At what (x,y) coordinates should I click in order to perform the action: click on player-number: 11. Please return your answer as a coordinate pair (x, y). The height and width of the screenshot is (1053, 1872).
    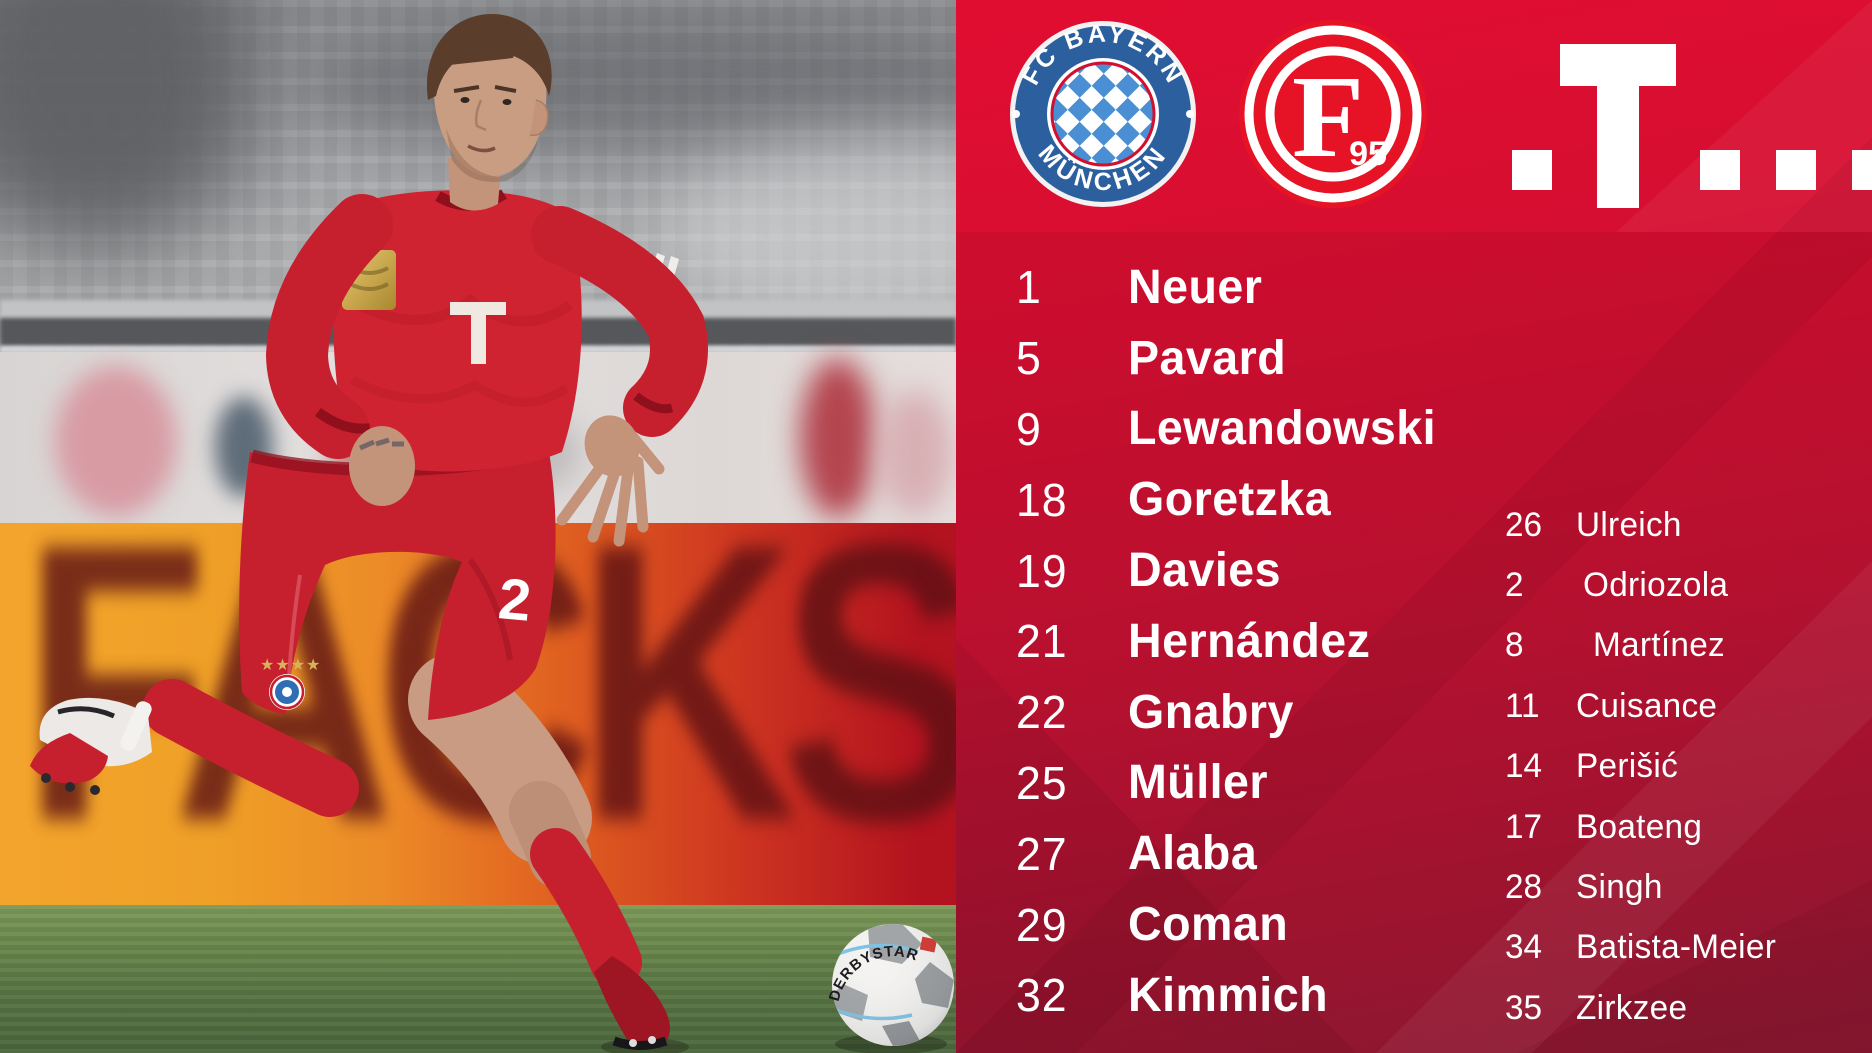
    Looking at the image, I should click on (1522, 705).